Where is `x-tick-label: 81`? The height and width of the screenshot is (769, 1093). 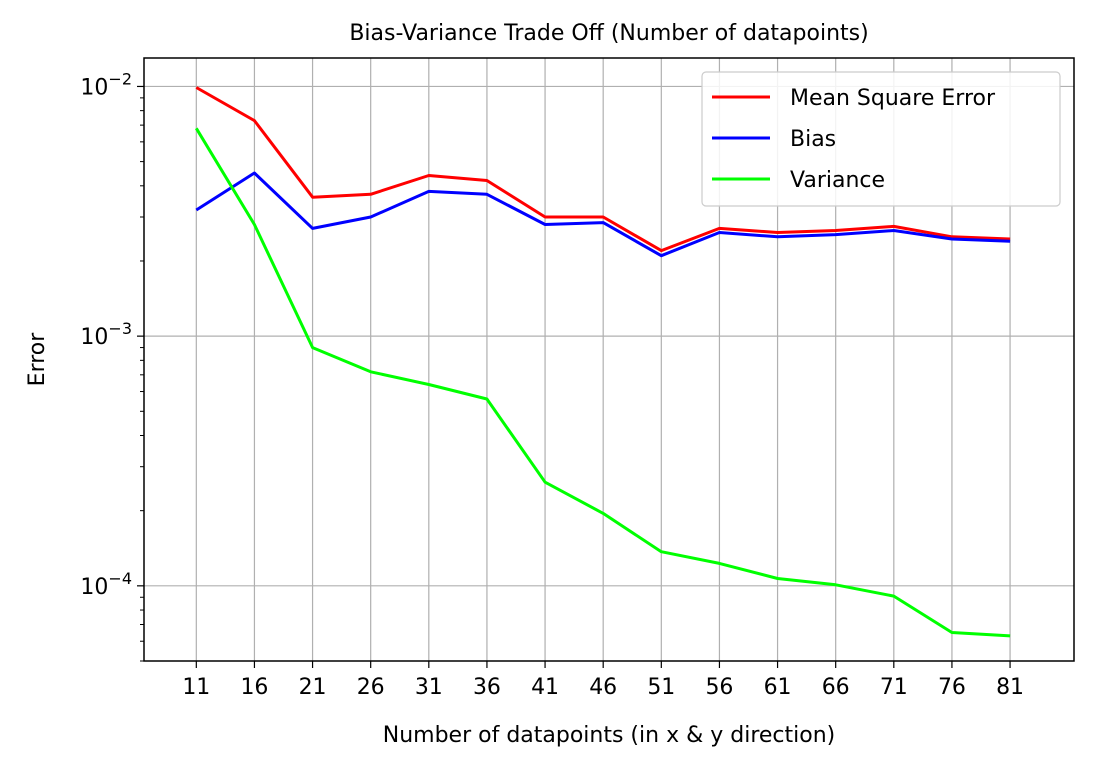
x-tick-label: 81 is located at coordinates (1010, 687).